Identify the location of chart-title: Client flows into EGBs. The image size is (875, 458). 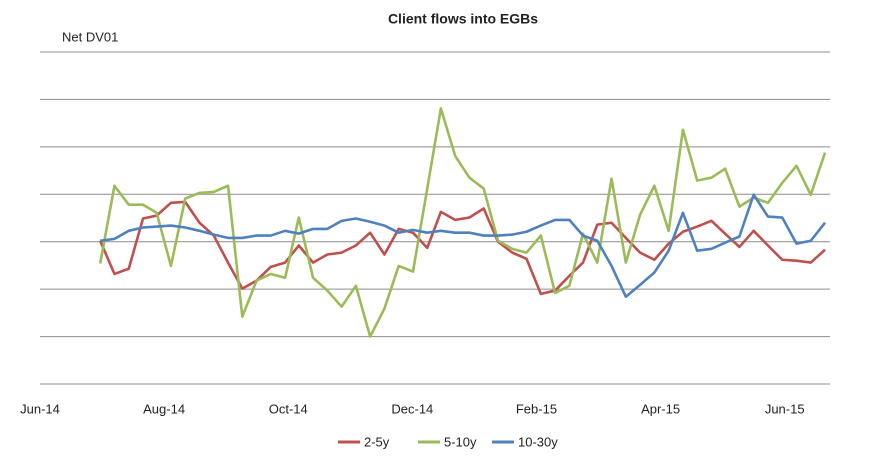
(463, 19).